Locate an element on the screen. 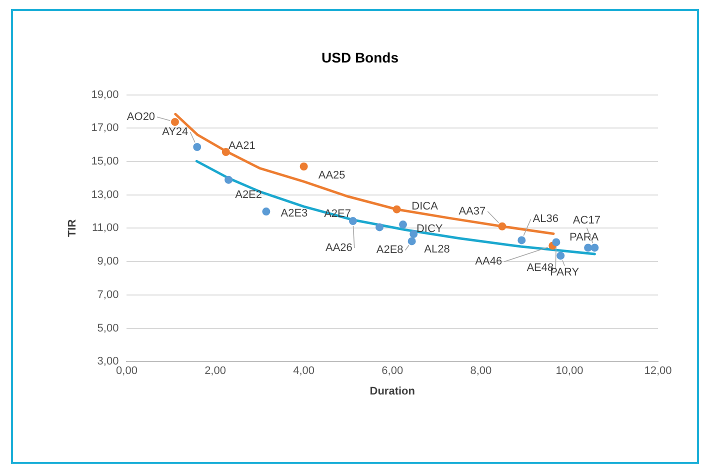  y-tick-label: 13,00 is located at coordinates (105, 194).